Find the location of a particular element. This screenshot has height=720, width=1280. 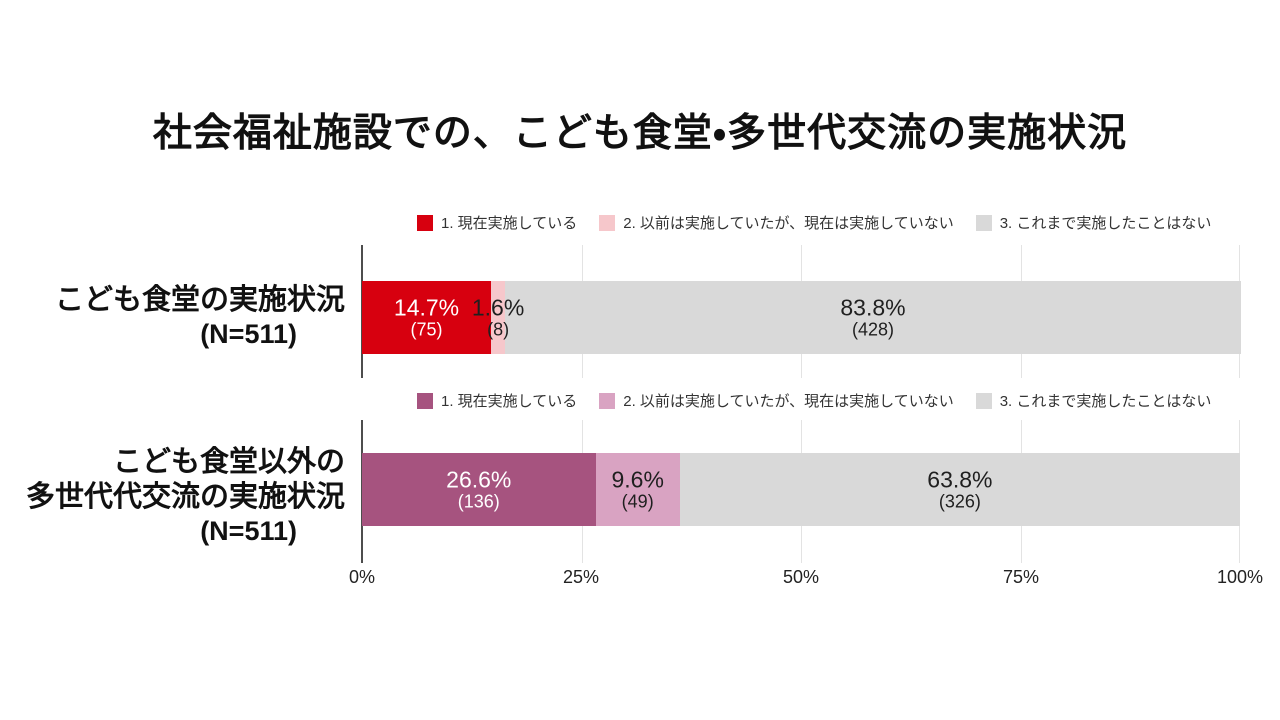

bar-segment-never: 83.8% (428) is located at coordinates (873, 317).